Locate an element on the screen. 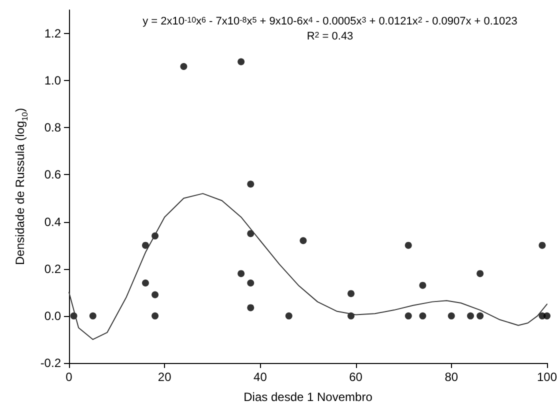 This screenshot has width=560, height=410. y-axis-title: Densidade de Russula (log10) is located at coordinates (21, 186).